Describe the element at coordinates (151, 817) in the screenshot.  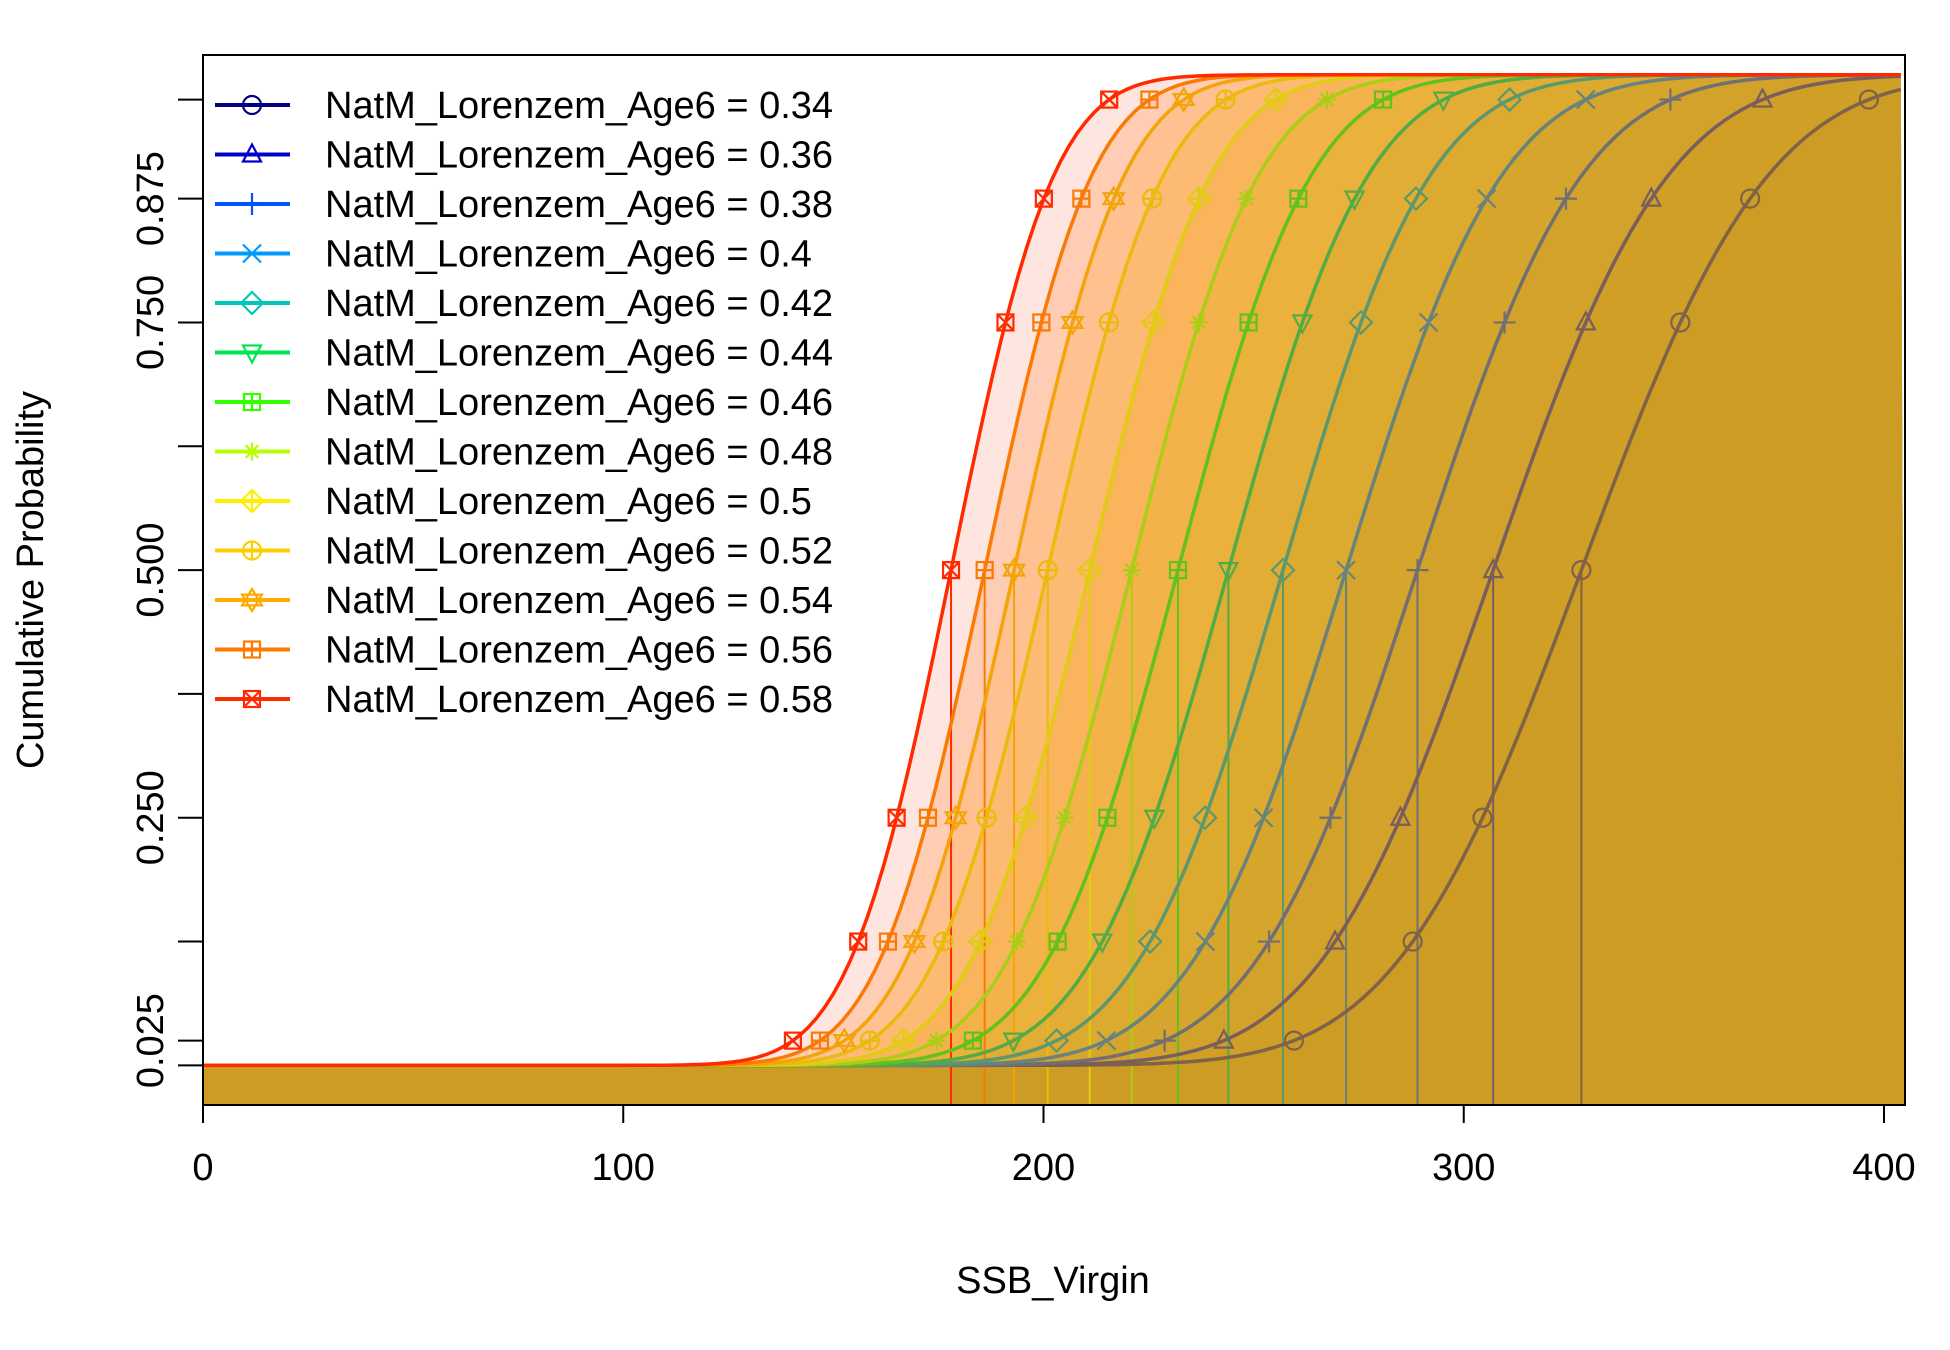
I see `y-tick-label-3: 0.250` at that location.